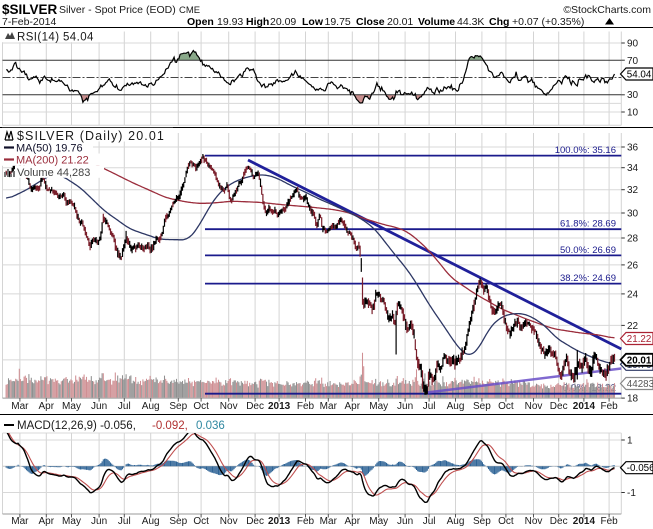 This screenshot has width=653, height=529. I want to click on svg-text: Close, so click(370, 22).